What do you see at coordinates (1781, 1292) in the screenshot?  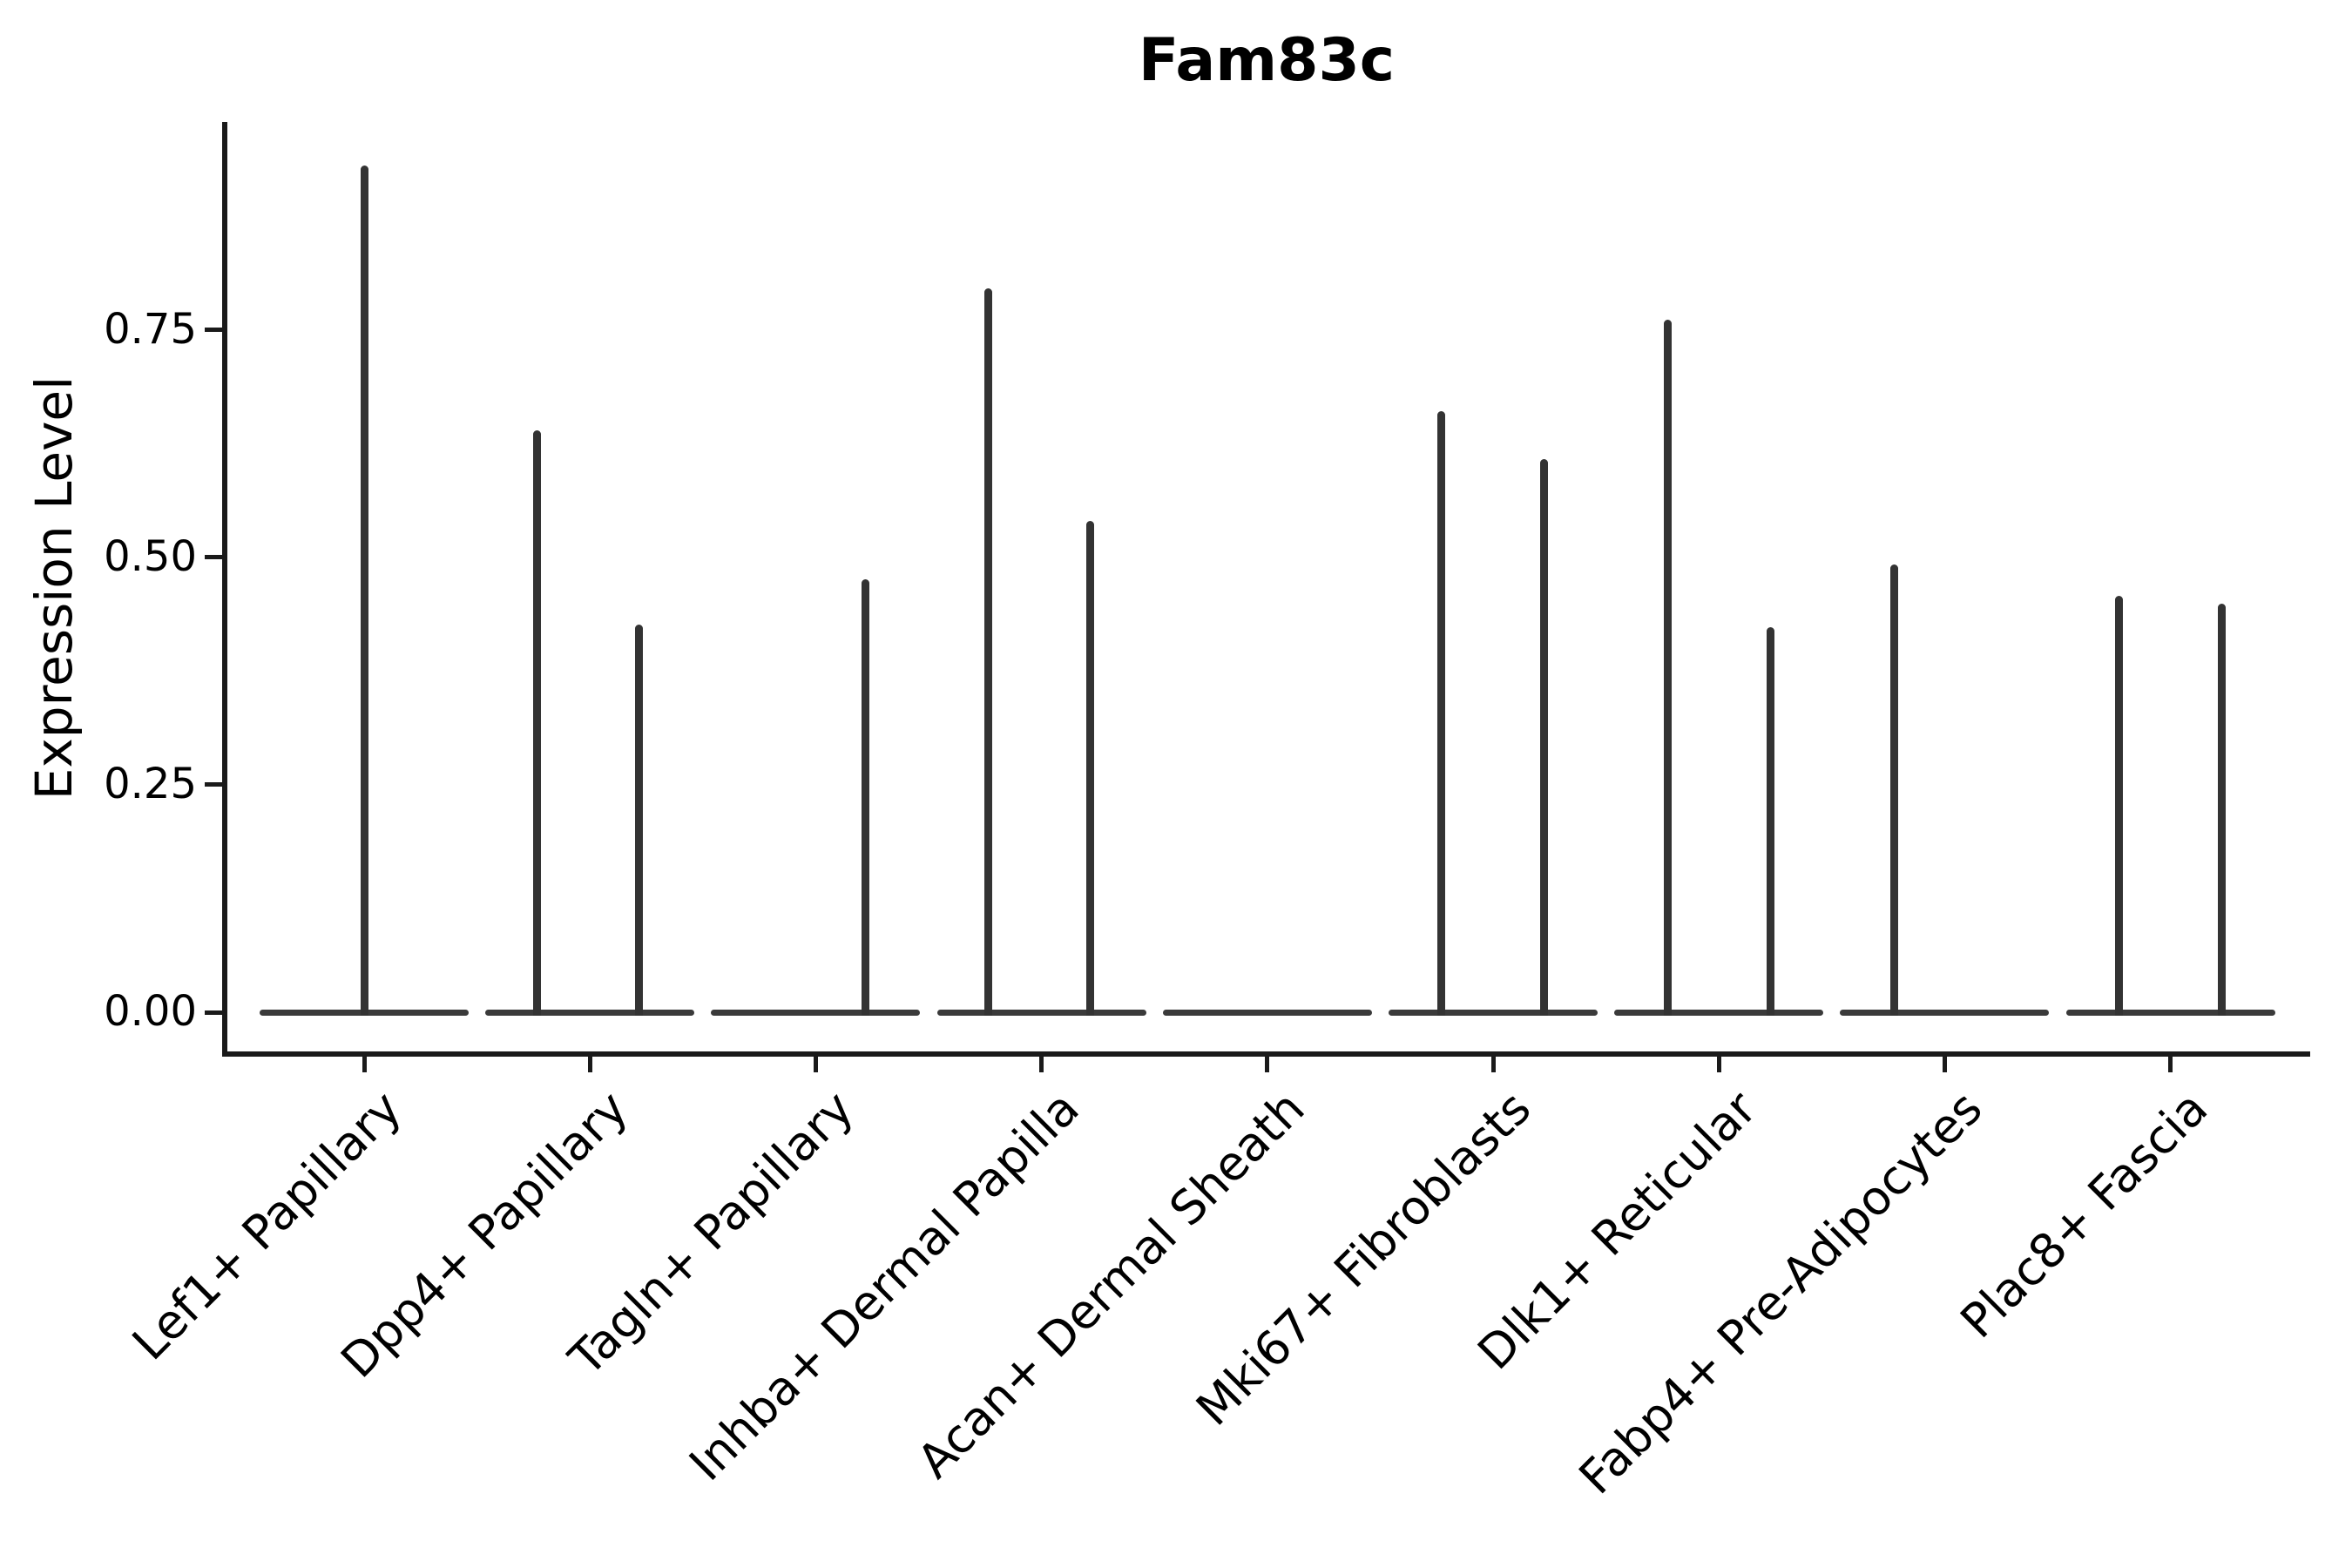 I see `x-tick-label: Fabp4+ Pre-Adipocytes` at bounding box center [1781, 1292].